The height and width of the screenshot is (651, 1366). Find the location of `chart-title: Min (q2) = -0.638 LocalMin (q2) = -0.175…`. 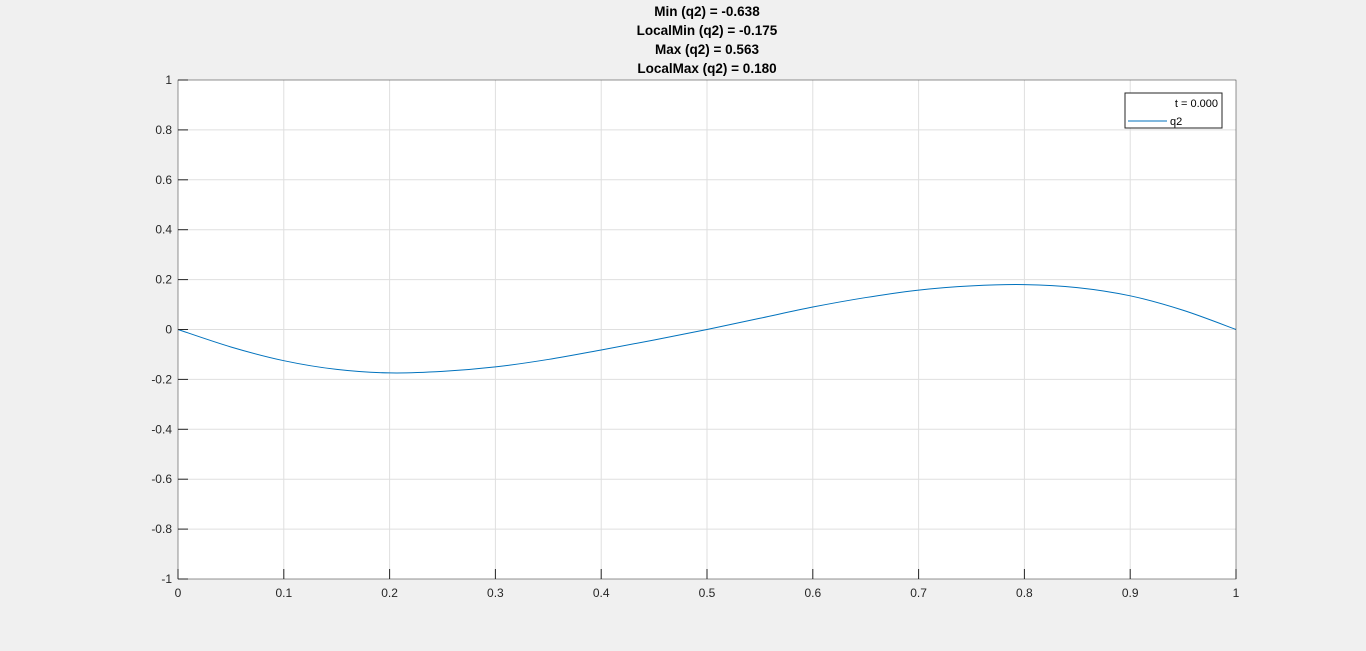

chart-title: Min (q2) = -0.638 LocalMin (q2) = -0.175… is located at coordinates (707, 40).